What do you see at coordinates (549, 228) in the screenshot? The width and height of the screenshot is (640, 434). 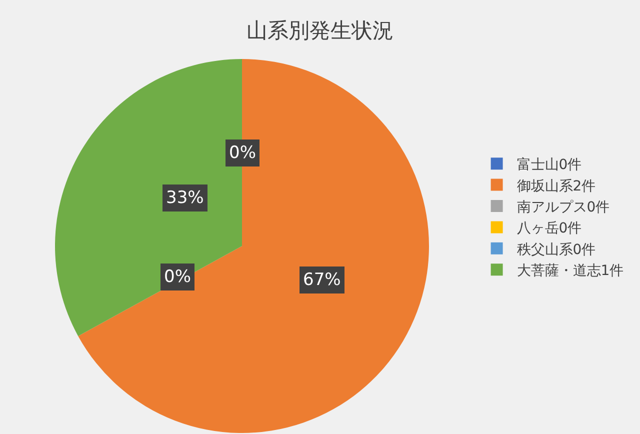 I see `legend-label: 八ヶ岳0件` at bounding box center [549, 228].